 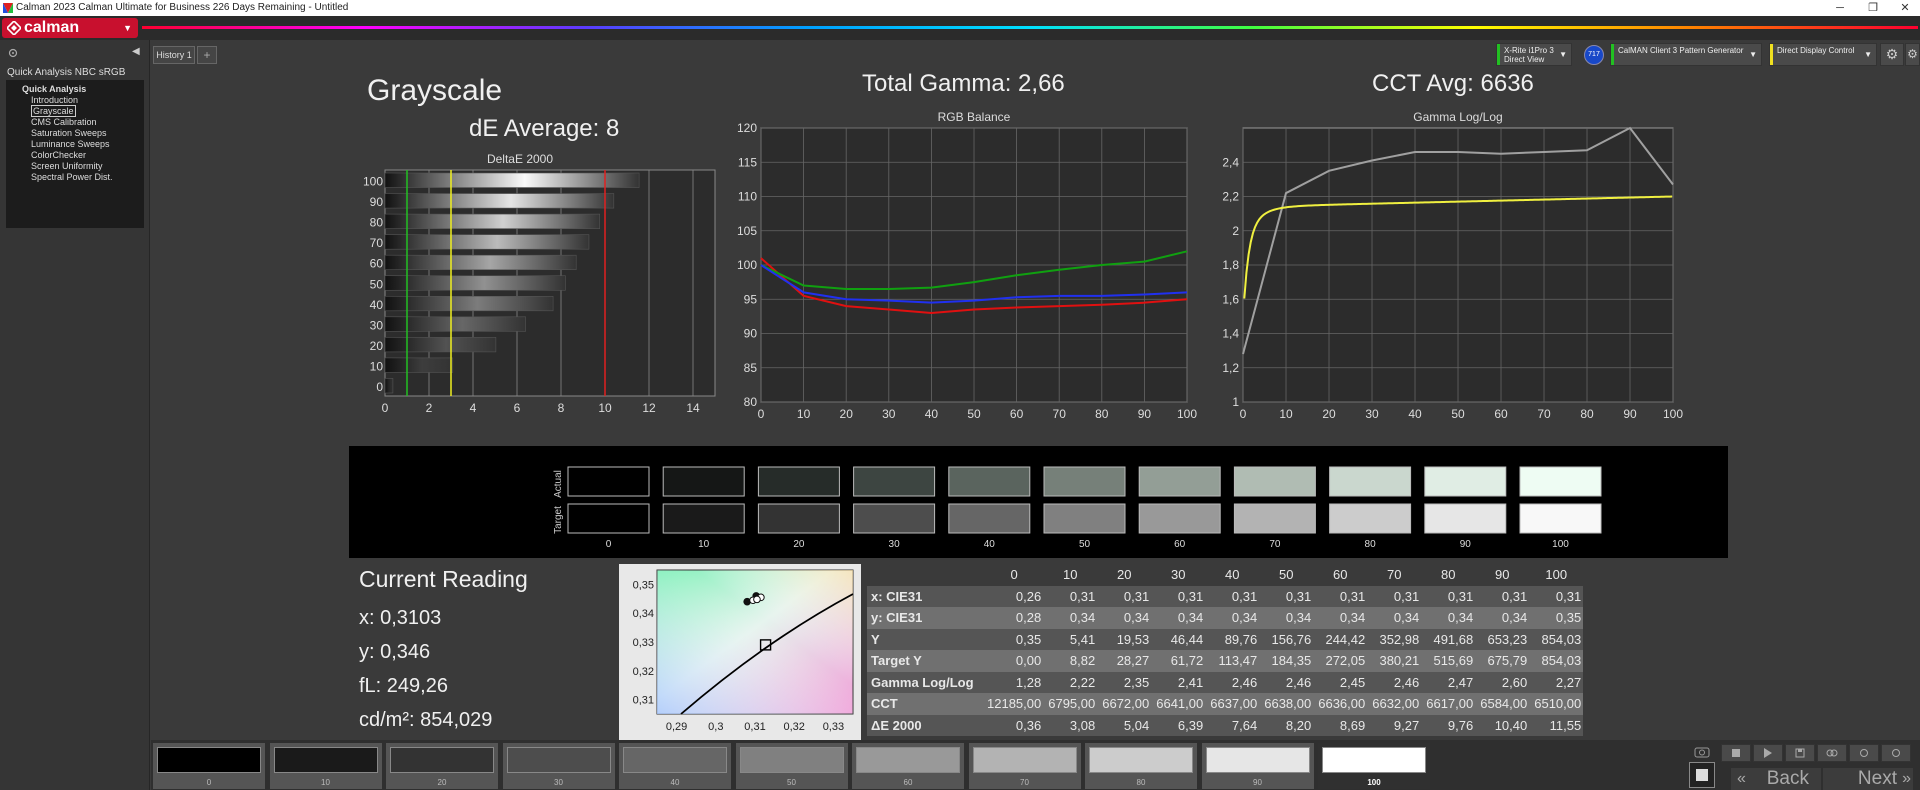 What do you see at coordinates (377, 325) in the screenshot?
I see `deltae-category-label: 30` at bounding box center [377, 325].